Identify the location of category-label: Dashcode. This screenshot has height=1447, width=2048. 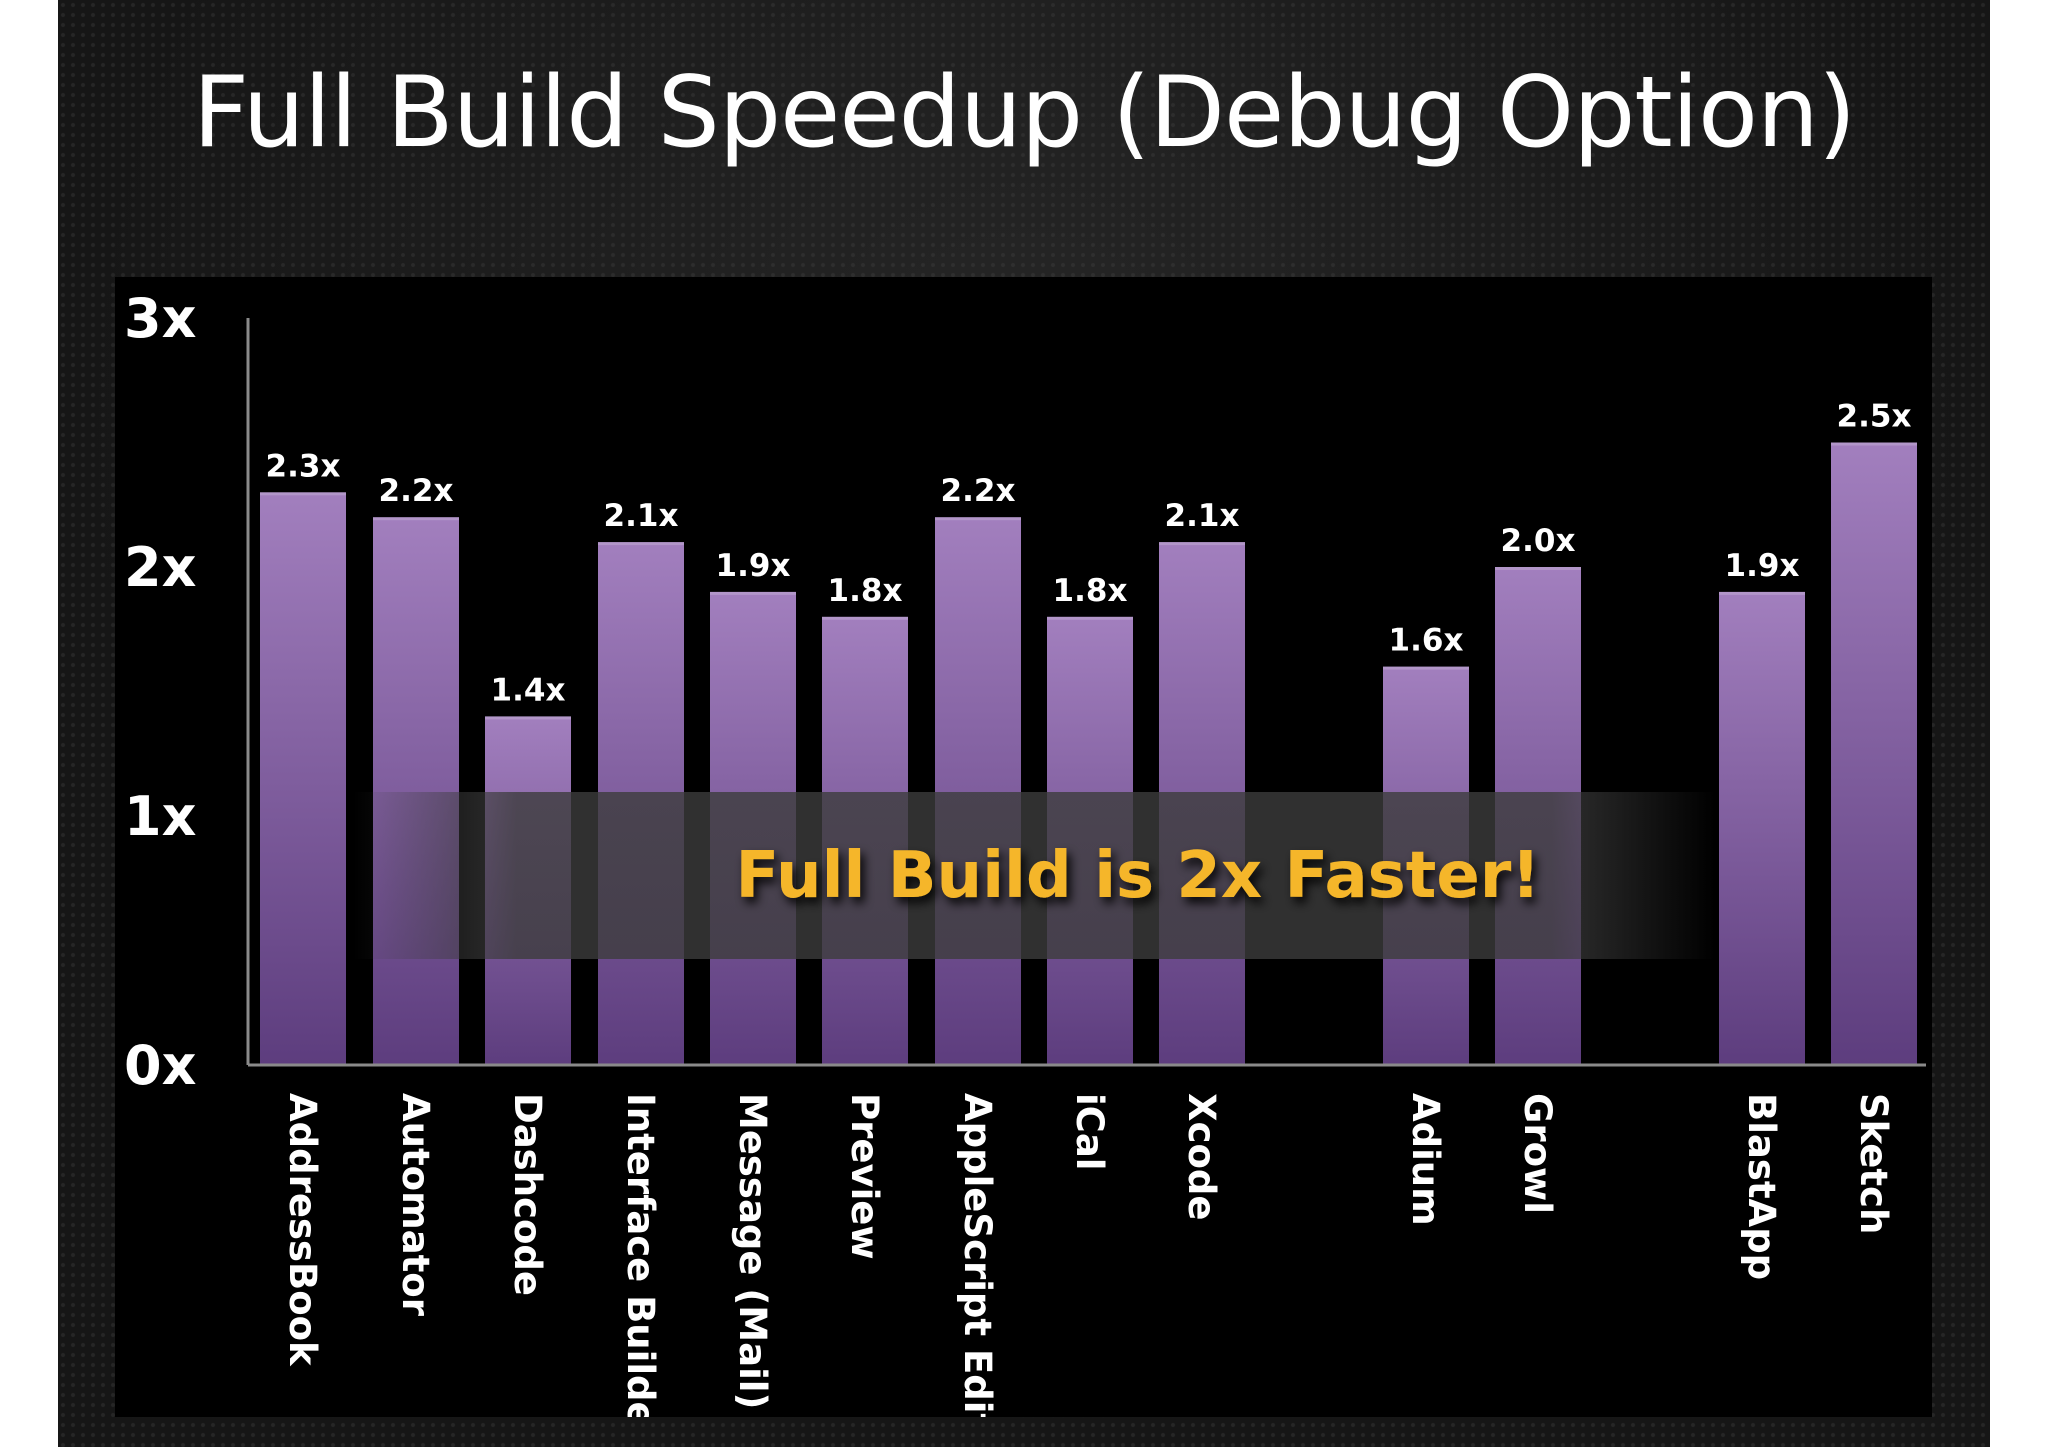
(527, 1194).